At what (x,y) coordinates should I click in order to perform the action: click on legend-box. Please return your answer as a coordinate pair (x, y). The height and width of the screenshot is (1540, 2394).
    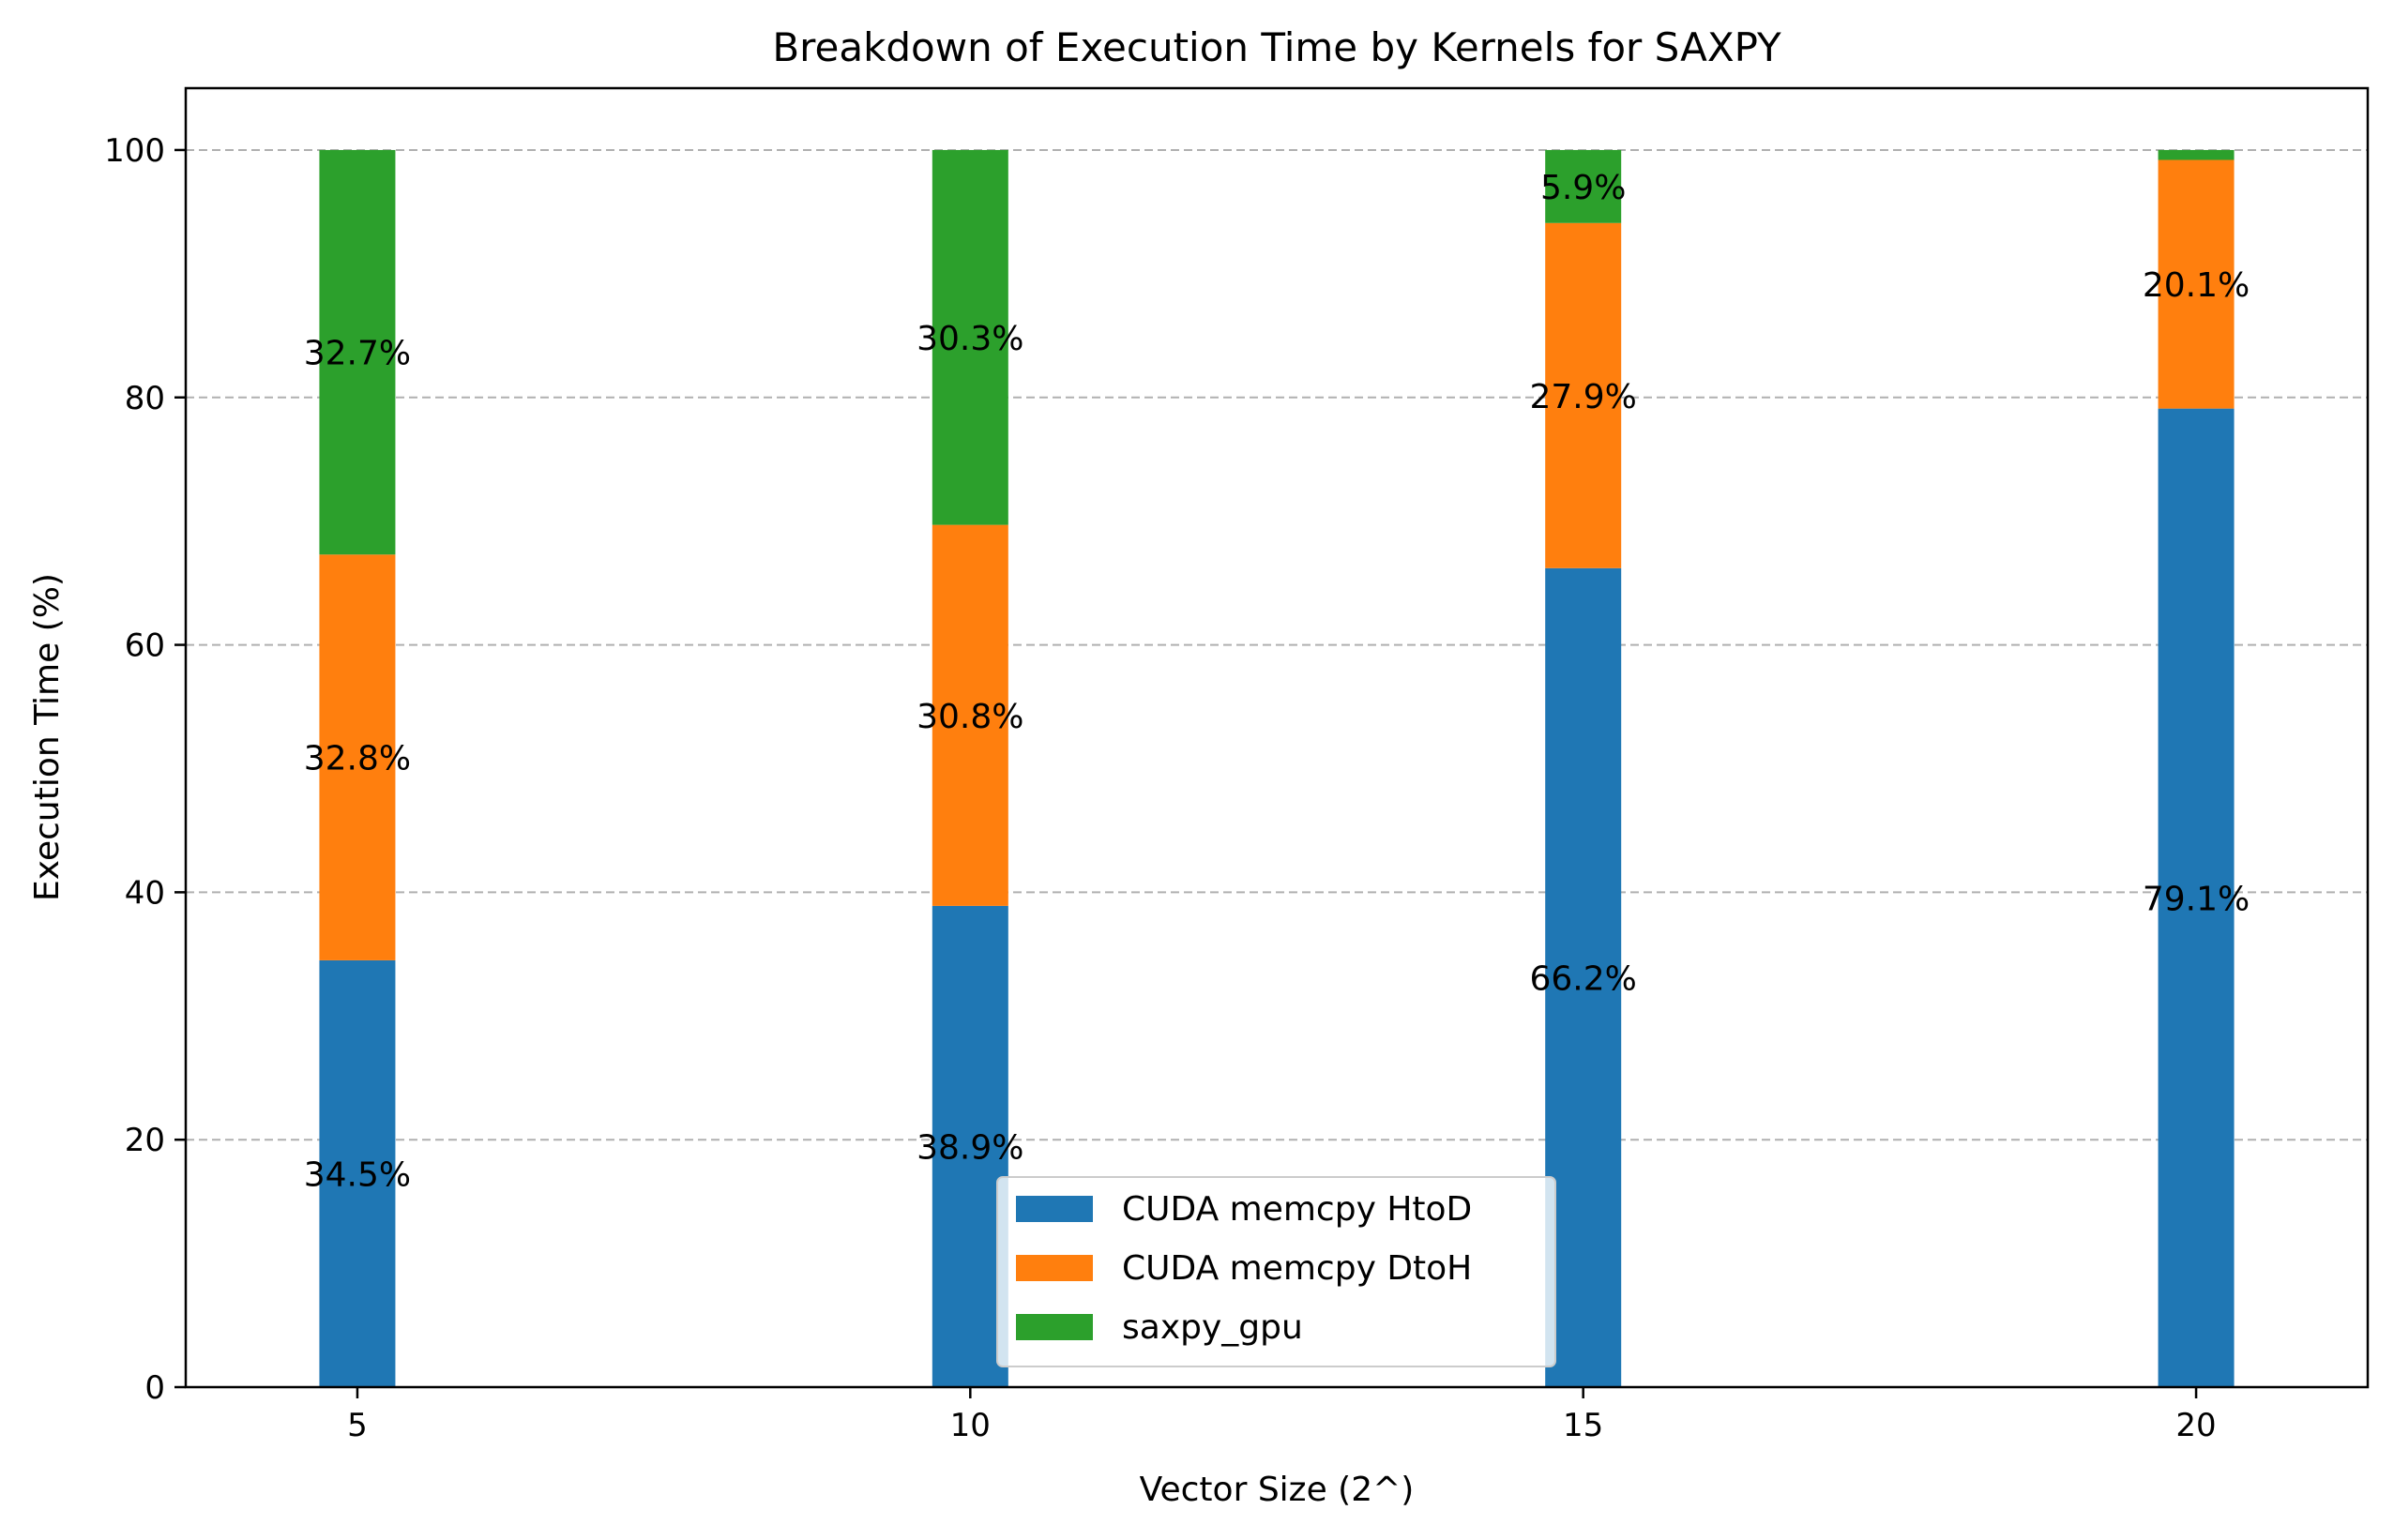
    Looking at the image, I should click on (1276, 1271).